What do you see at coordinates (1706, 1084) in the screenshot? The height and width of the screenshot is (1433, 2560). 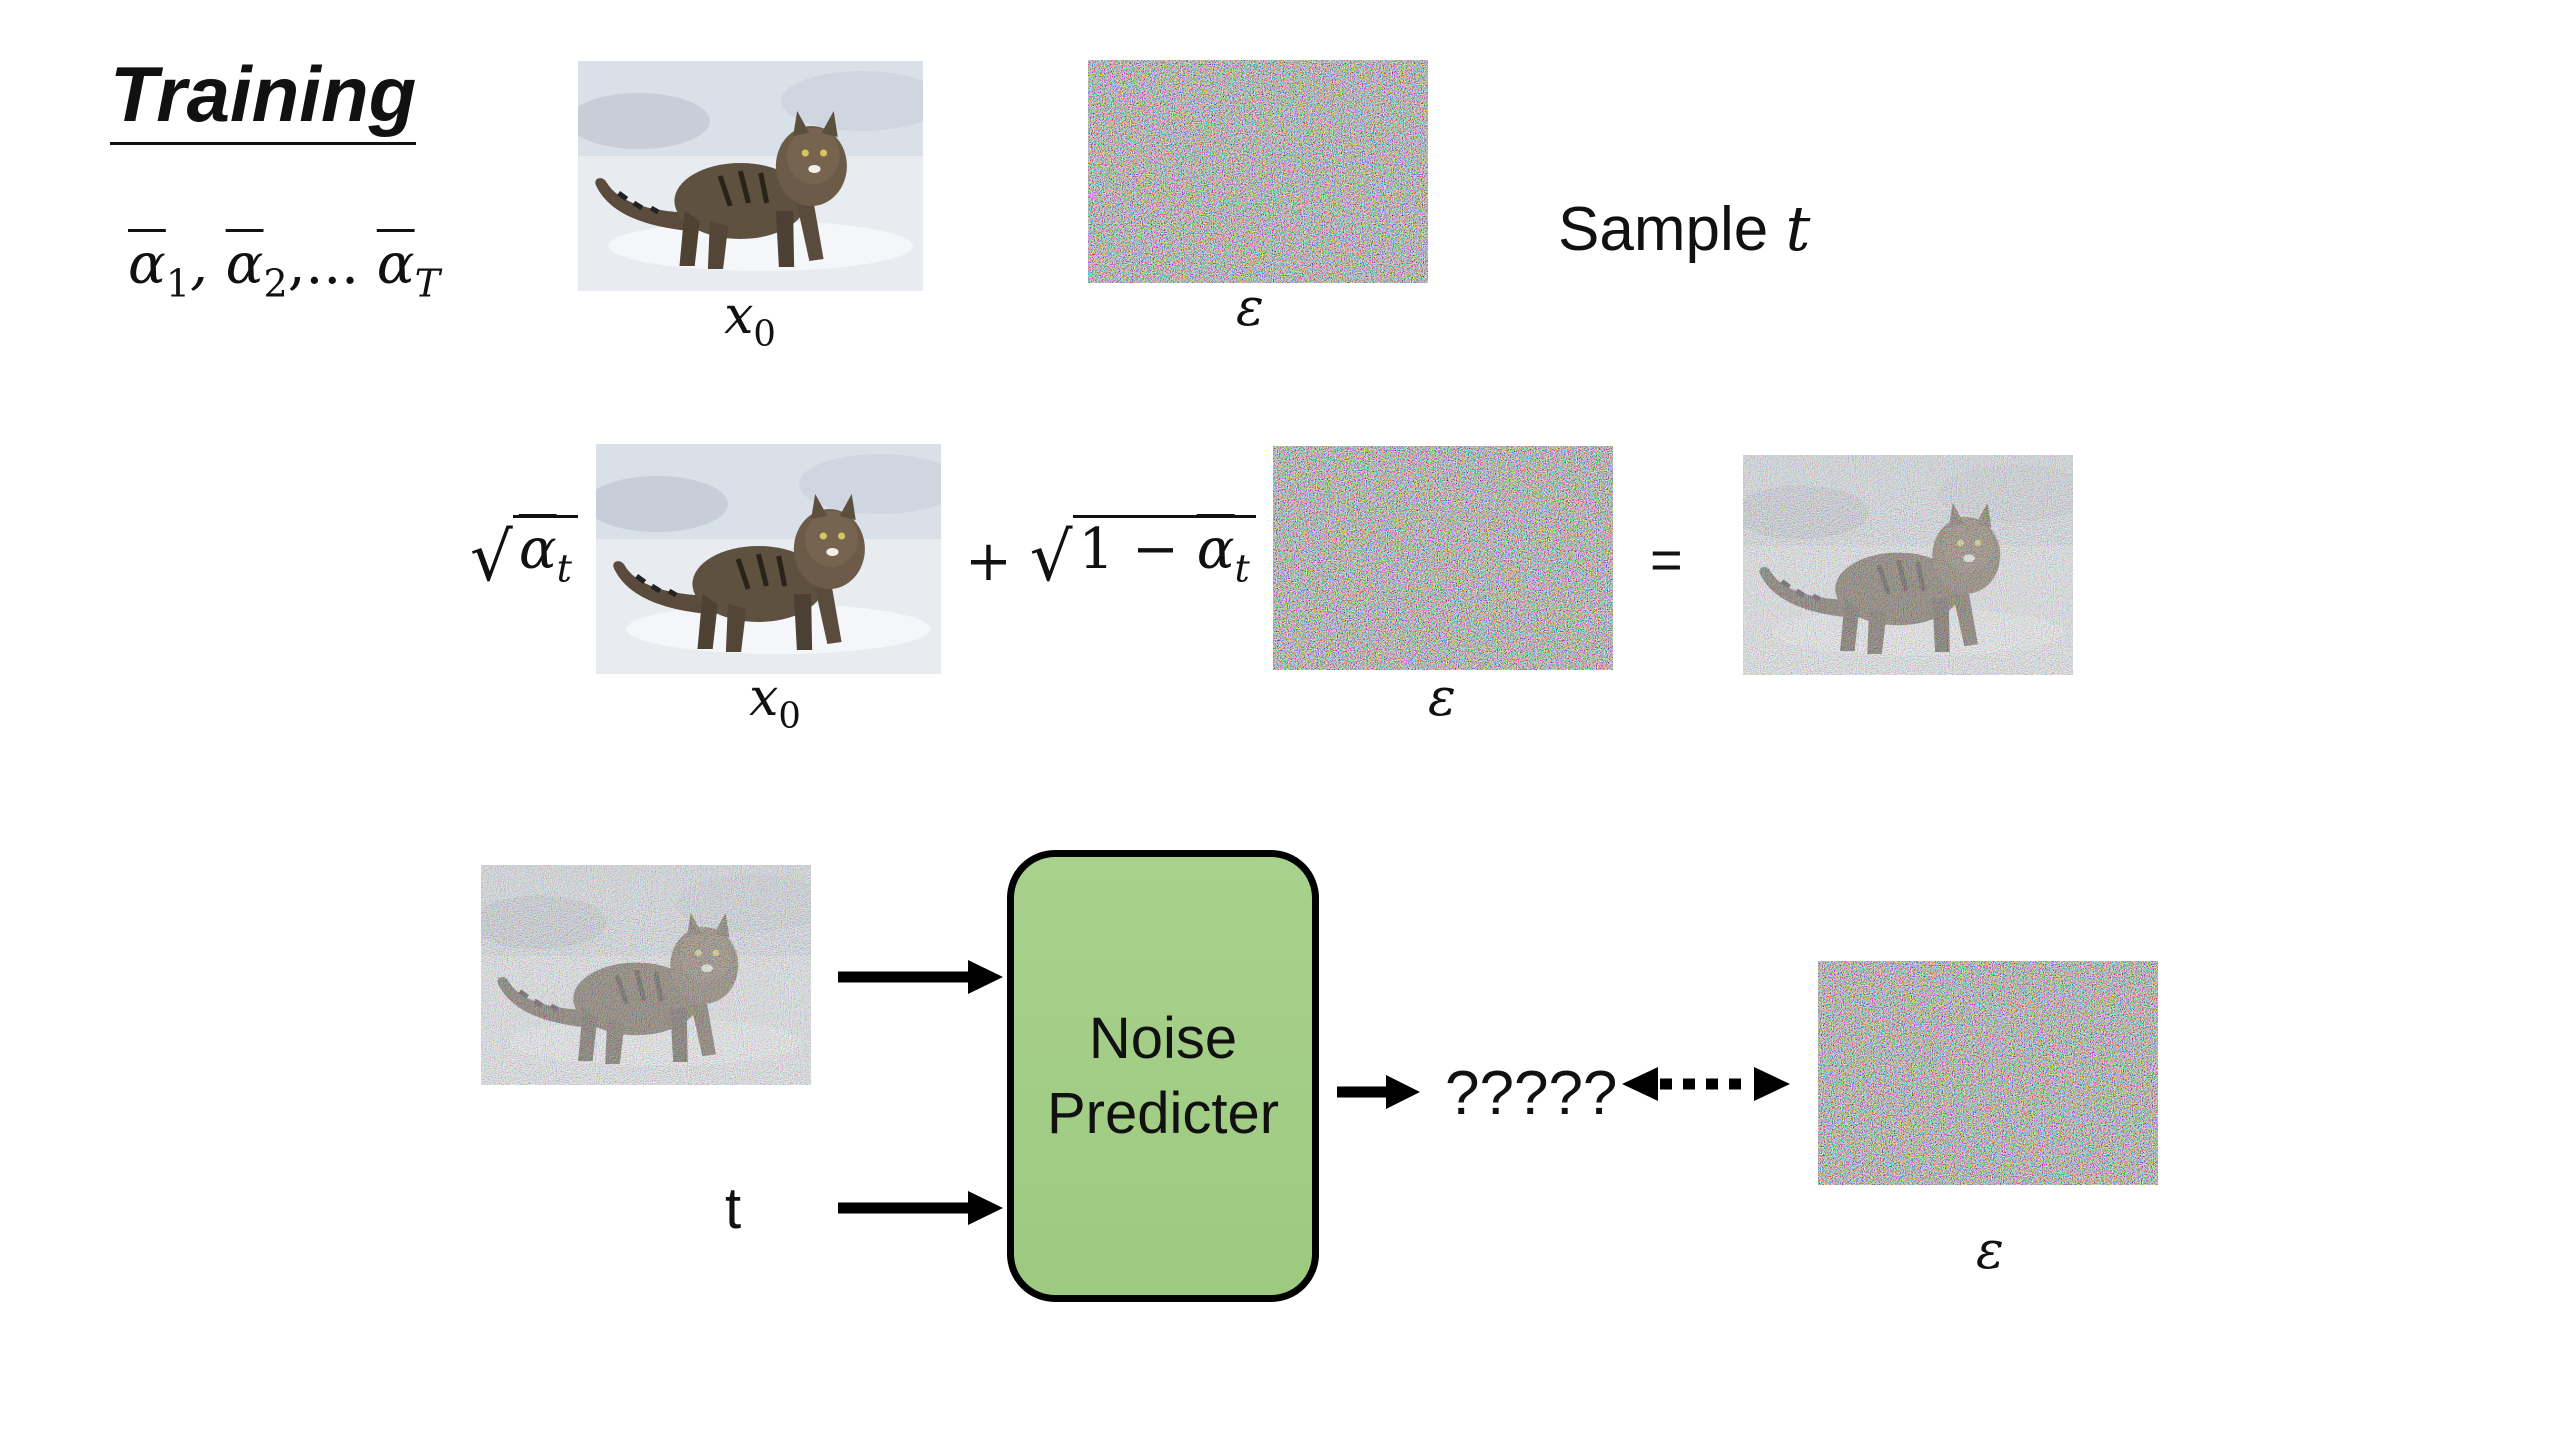 I see `dotted-compare-arrow` at bounding box center [1706, 1084].